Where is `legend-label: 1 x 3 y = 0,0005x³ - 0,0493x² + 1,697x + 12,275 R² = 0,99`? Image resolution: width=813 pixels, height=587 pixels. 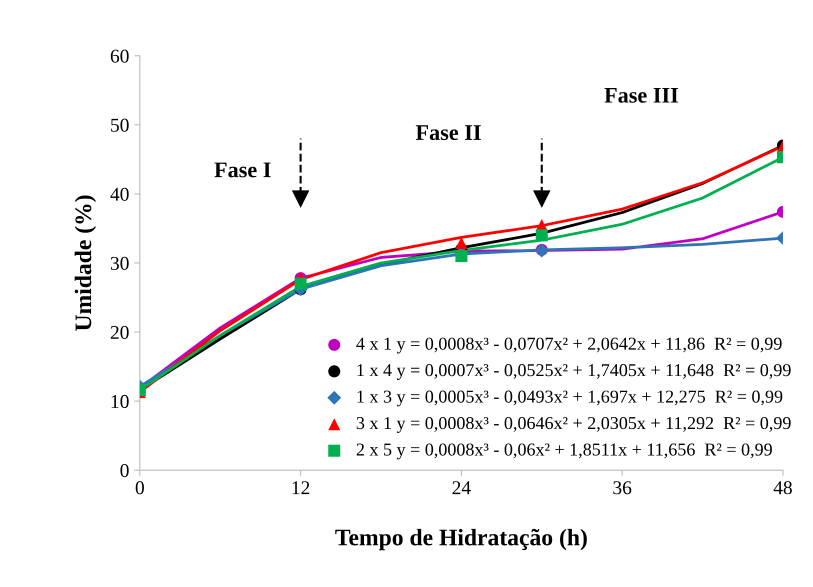
legend-label: 1 x 3 y = 0,0005x³ - 0,0493x² + 1,697x + 12,275 R² = 0,99 is located at coordinates (570, 398).